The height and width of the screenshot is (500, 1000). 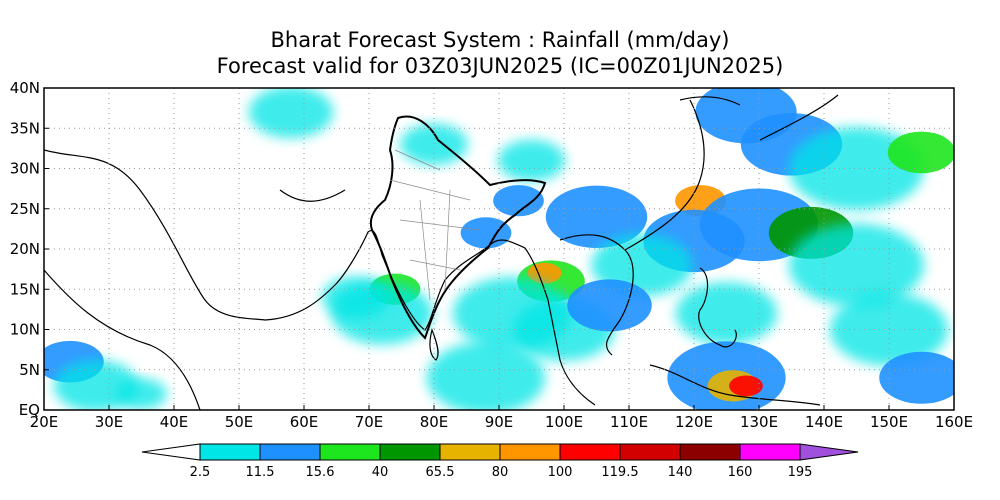 What do you see at coordinates (109, 422) in the screenshot?
I see `lon-tick-label: 30E` at bounding box center [109, 422].